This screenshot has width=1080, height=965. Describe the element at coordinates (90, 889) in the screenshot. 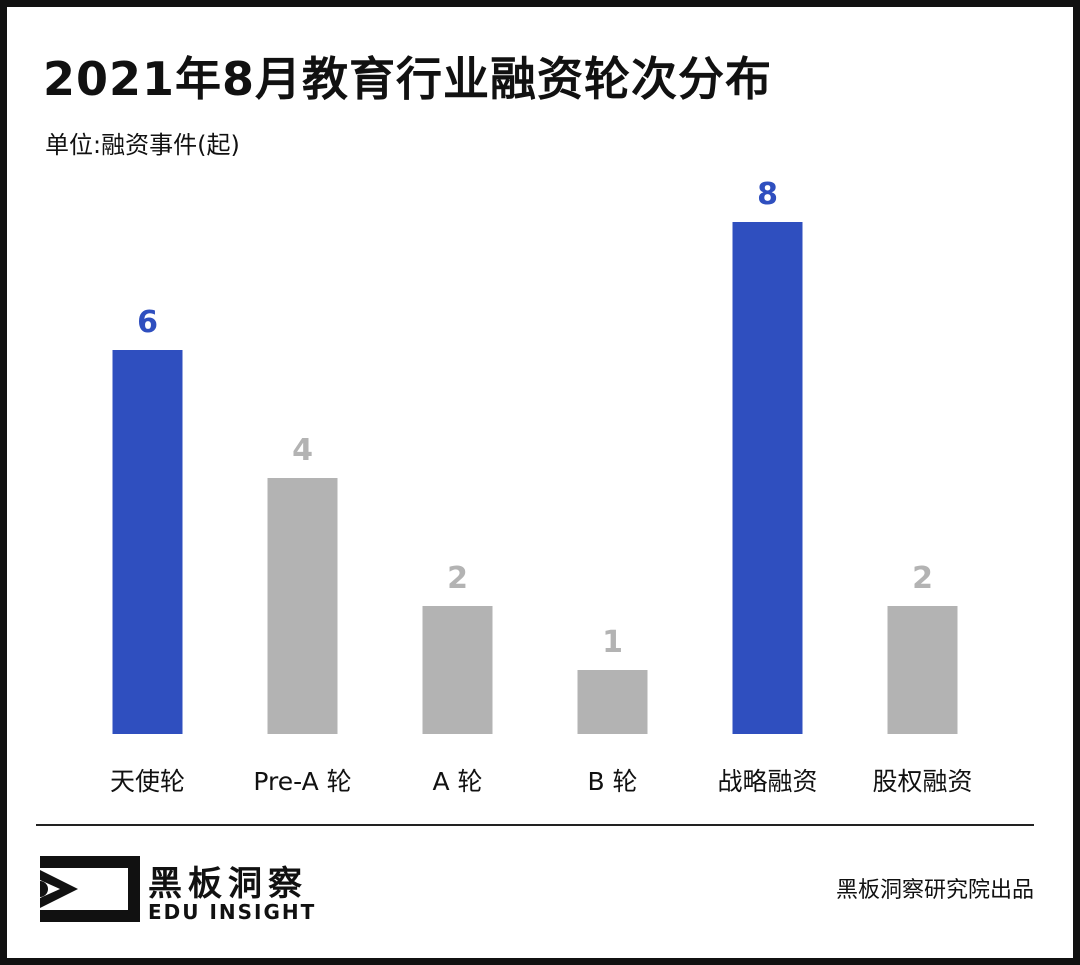

I see `eye-logo-icon` at that location.